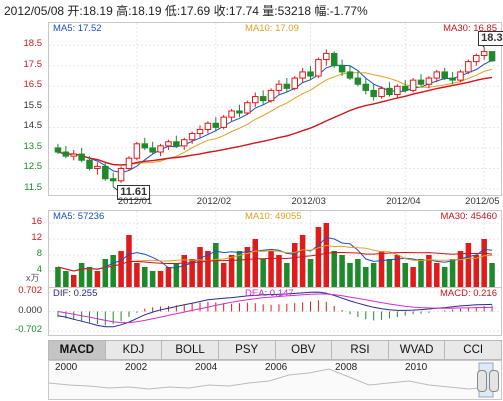  Describe the element at coordinates (294, 11) in the screenshot. I see `volume-value: 53218` at that location.